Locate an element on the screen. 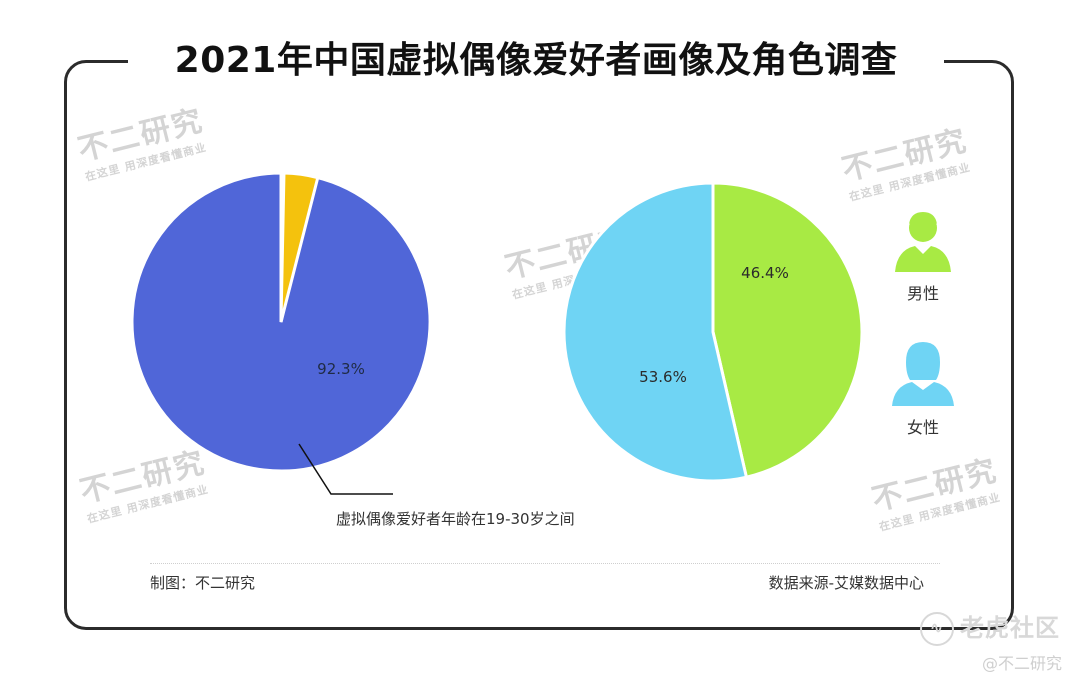 The height and width of the screenshot is (686, 1080). made-by: 制图：不二研究 is located at coordinates (203, 583).